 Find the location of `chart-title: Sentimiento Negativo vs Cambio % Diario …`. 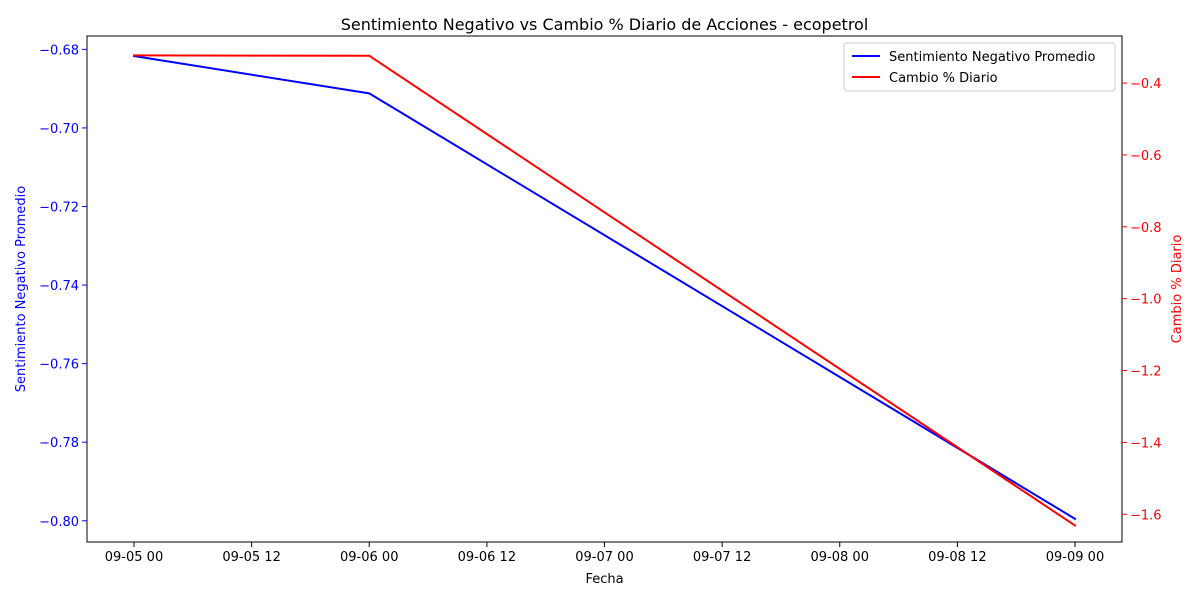

chart-title: Sentimiento Negativo vs Cambio % Diario … is located at coordinates (605, 24).